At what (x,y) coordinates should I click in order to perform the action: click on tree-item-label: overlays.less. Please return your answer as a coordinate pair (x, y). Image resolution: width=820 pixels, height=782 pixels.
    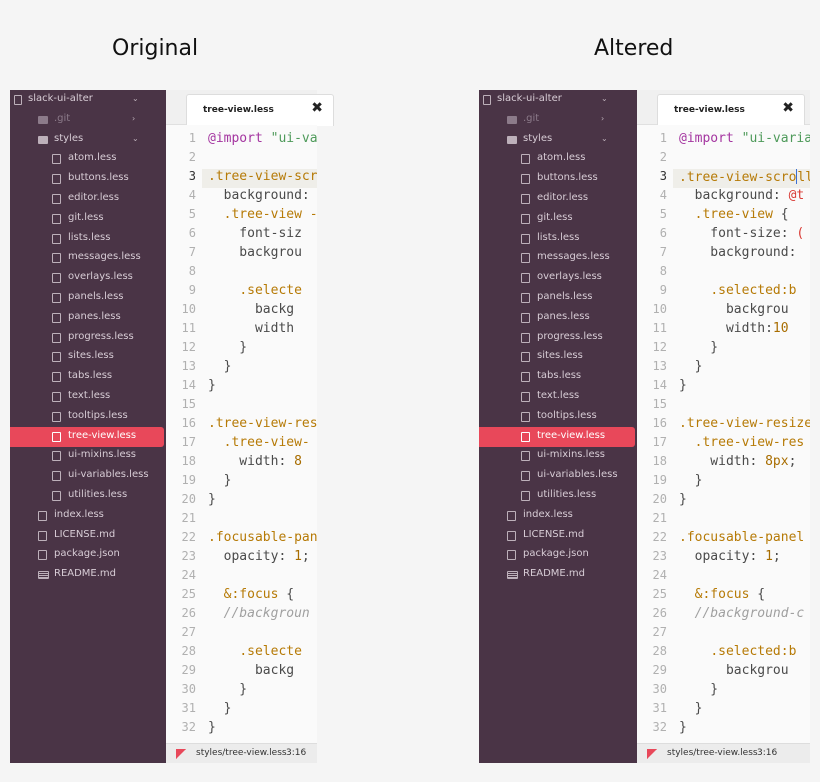
    Looking at the image, I should click on (569, 277).